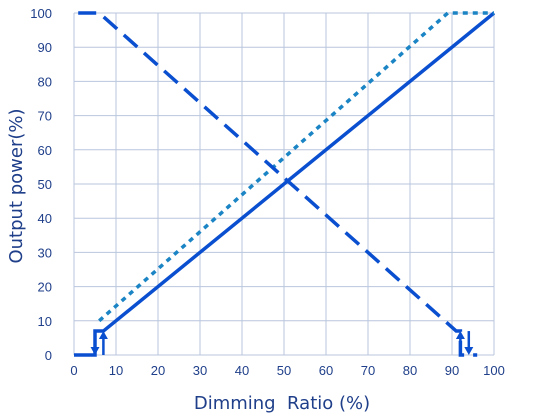  What do you see at coordinates (45, 252) in the screenshot?
I see `y-tick-label: 30` at bounding box center [45, 252].